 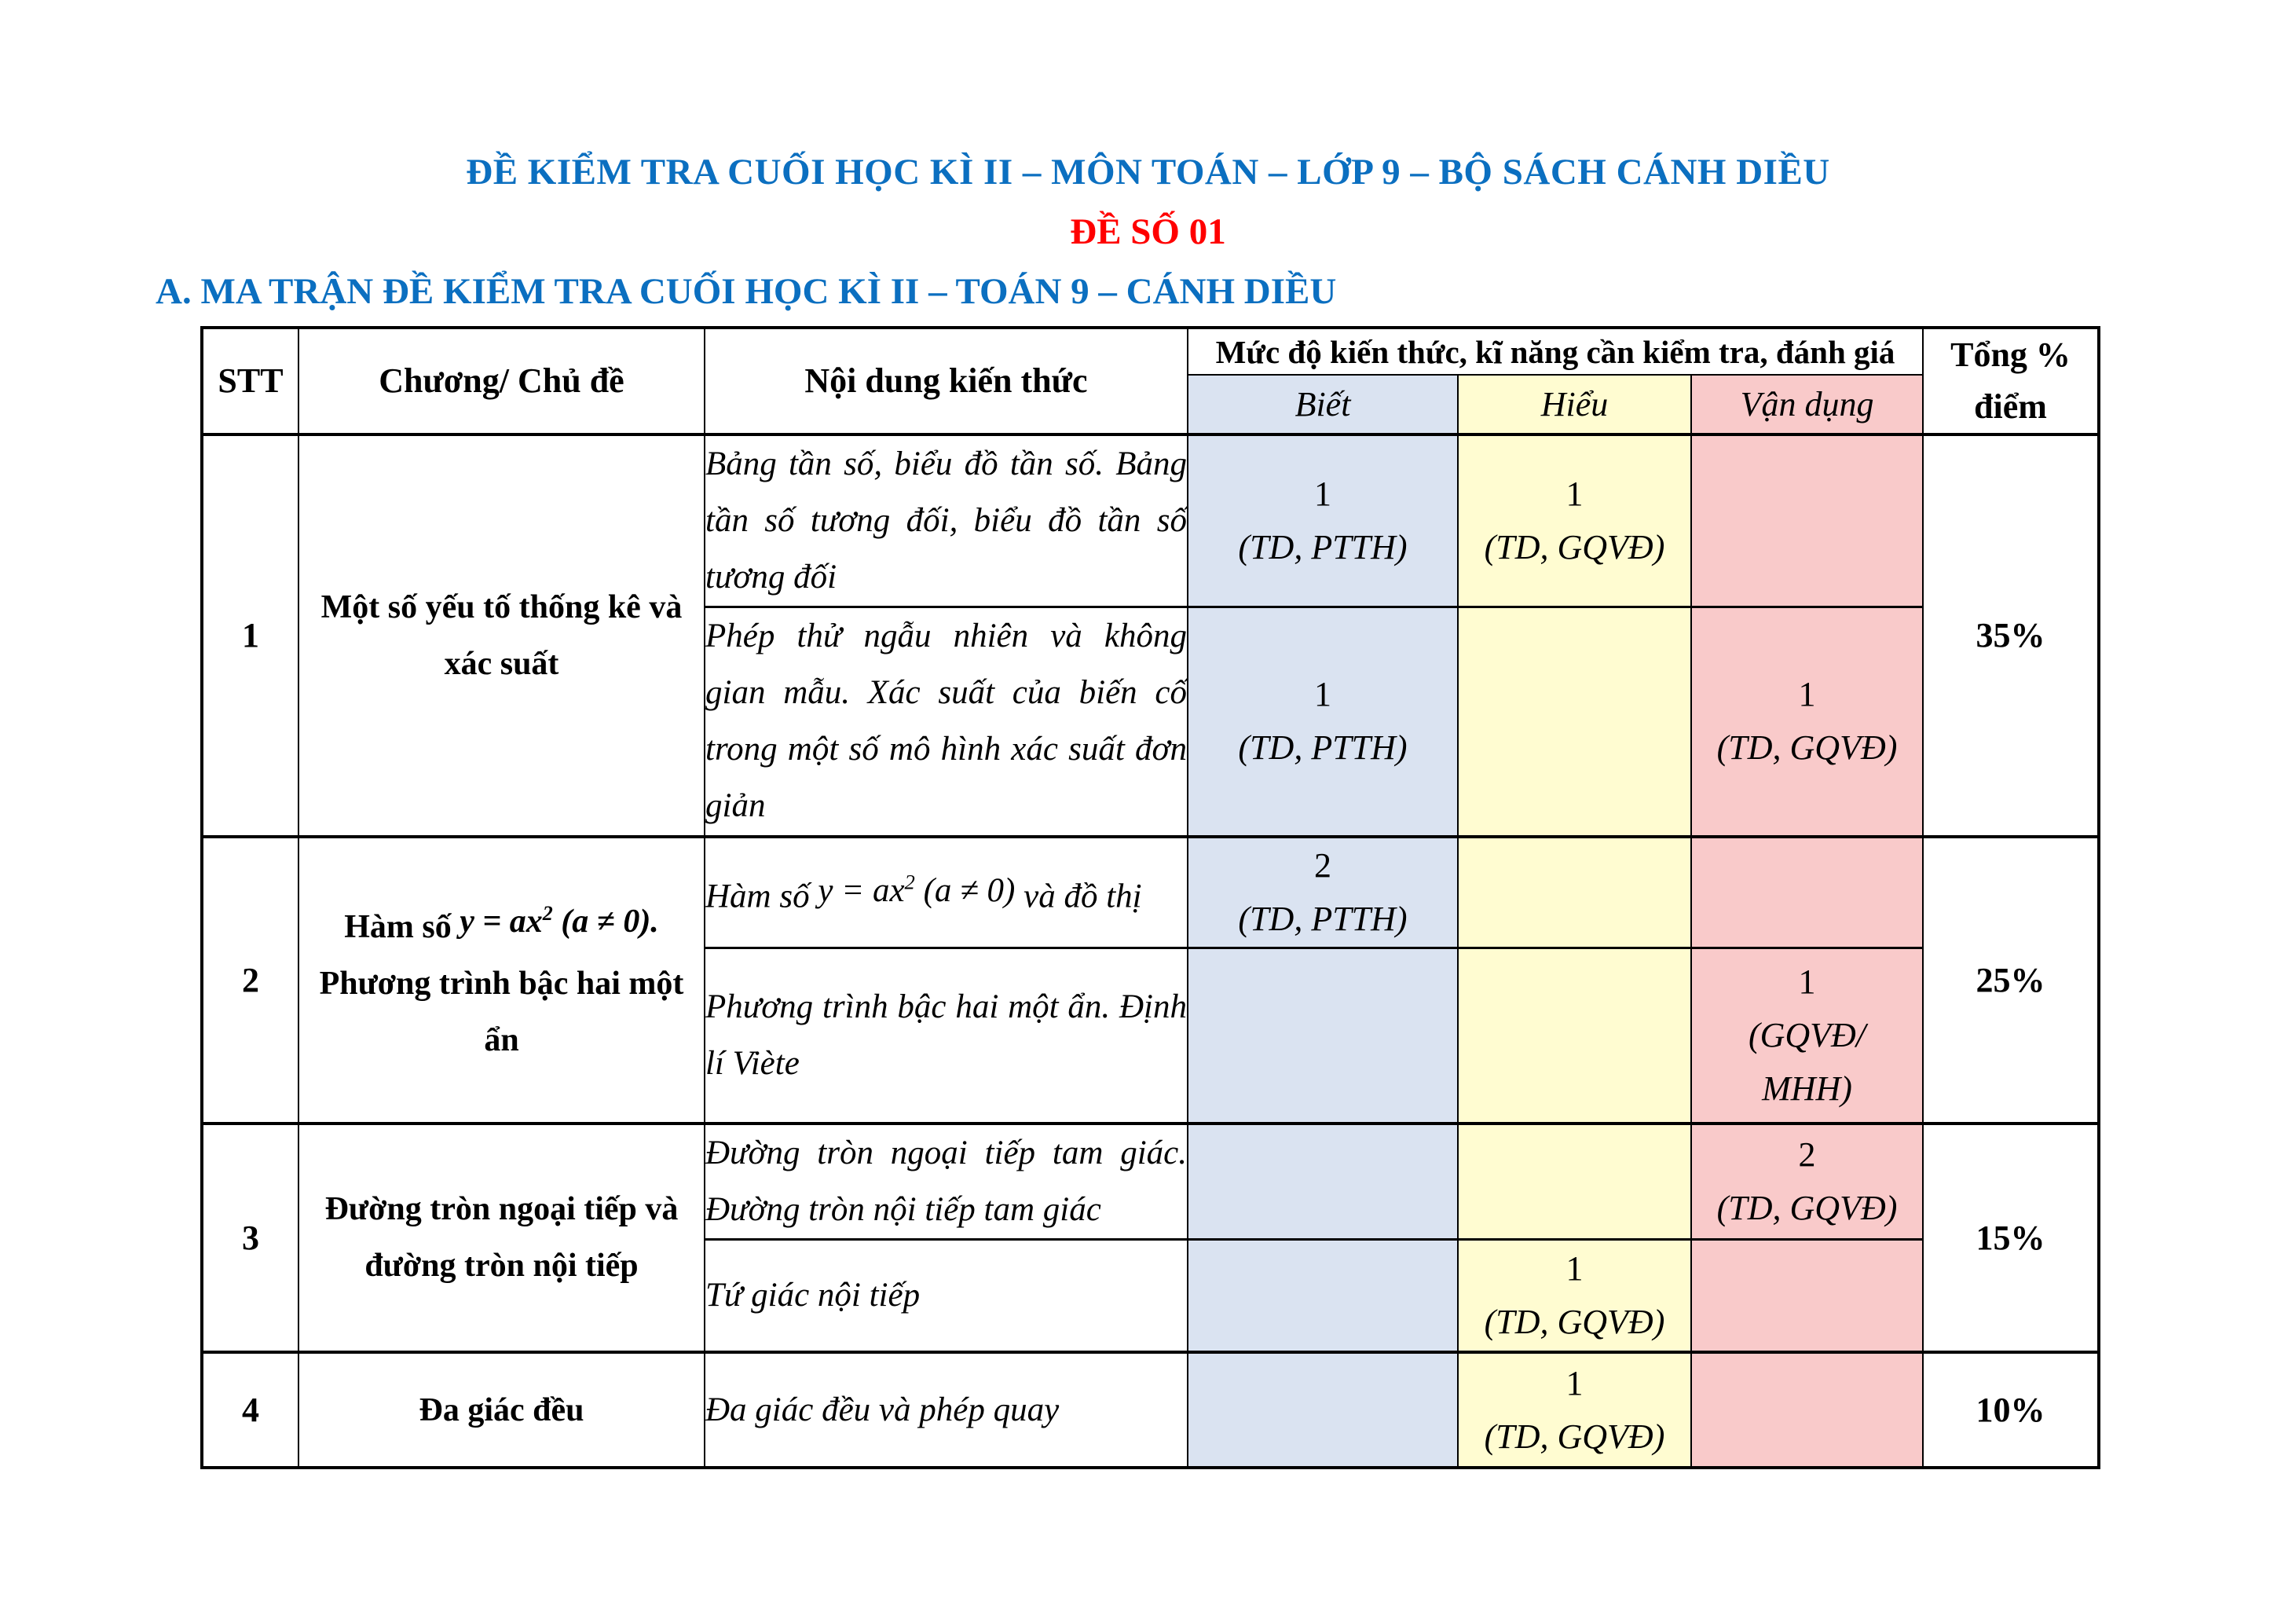 I want to click on row2a-understand-cell, so click(x=1574, y=892).